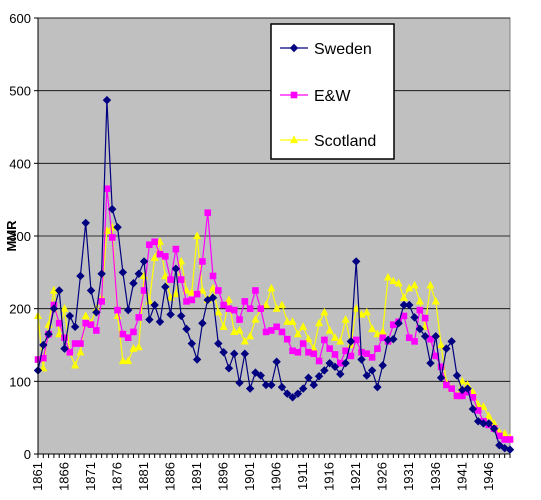  Describe the element at coordinates (20, 163) in the screenshot. I see `y-tick-label: 400` at that location.